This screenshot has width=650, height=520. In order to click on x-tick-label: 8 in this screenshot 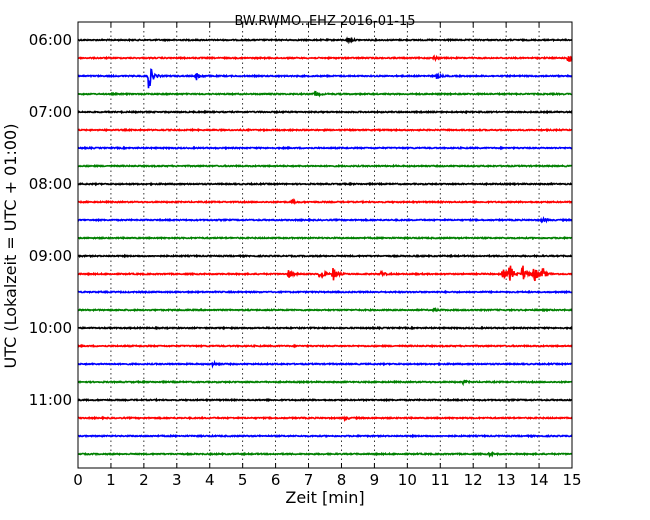, I will do `click(342, 480)`.